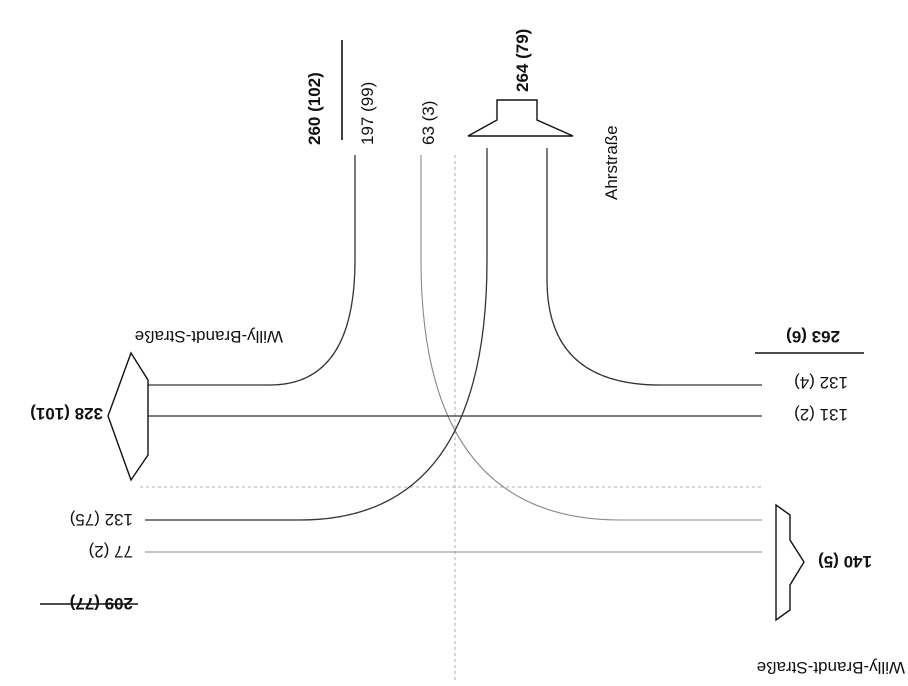 Image resolution: width=908 pixels, height=686 pixels. Describe the element at coordinates (522, 60) in the screenshot. I see `north-outflow-total-label: 264 (79)` at that location.